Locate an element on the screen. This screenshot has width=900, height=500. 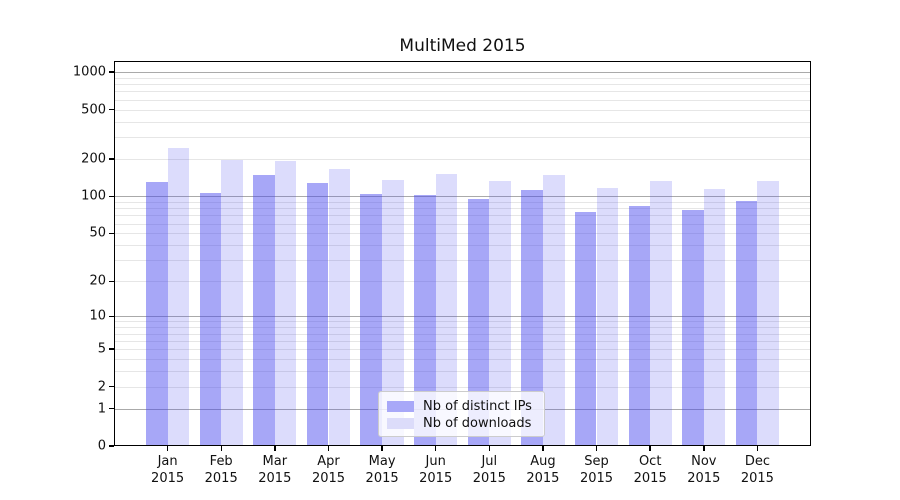
y-tick-label-50: 50 is located at coordinates (97, 233).